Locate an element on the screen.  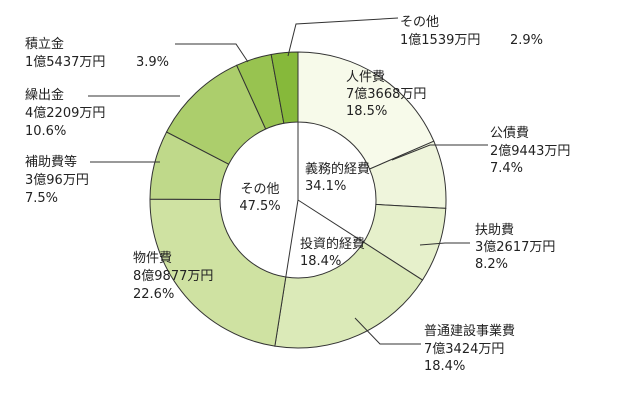
slice-label-sonota: その他 1億1539万円 2.9% is located at coordinates (471, 31).